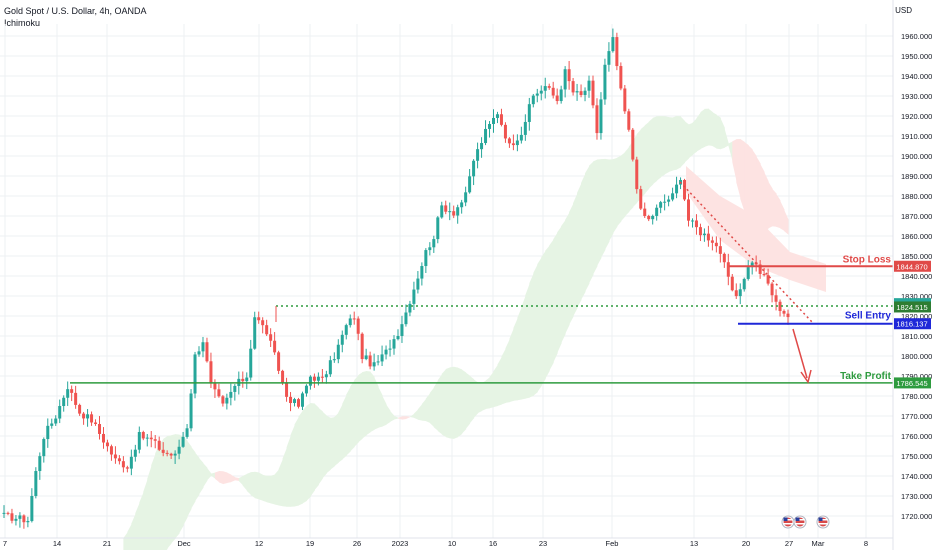 The height and width of the screenshot is (550, 932). What do you see at coordinates (756, 229) in the screenshot?
I see `cloud-projection` at bounding box center [756, 229].